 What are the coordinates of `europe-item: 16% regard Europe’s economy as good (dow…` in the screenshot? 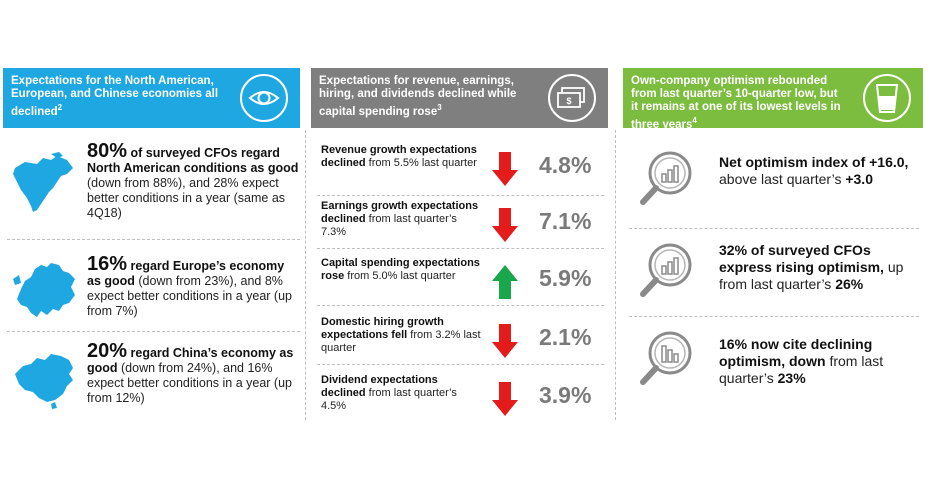 It's located at (151, 295).